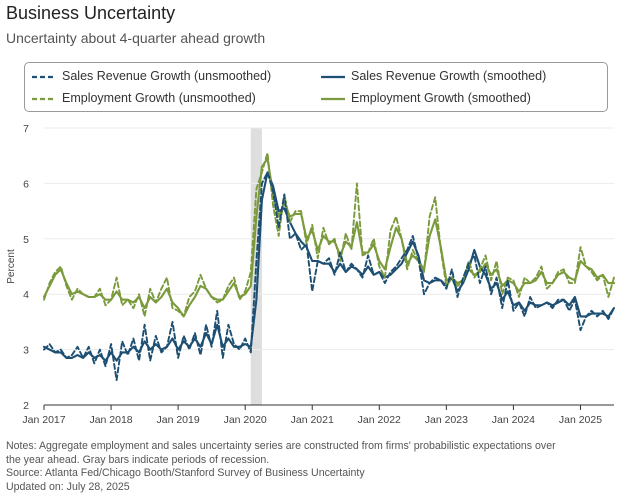 Image resolution: width=622 pixels, height=502 pixels. Describe the element at coordinates (167, 76) in the screenshot. I see `legend-label: Sales Revenue Growth (unsmoothed)` at that location.